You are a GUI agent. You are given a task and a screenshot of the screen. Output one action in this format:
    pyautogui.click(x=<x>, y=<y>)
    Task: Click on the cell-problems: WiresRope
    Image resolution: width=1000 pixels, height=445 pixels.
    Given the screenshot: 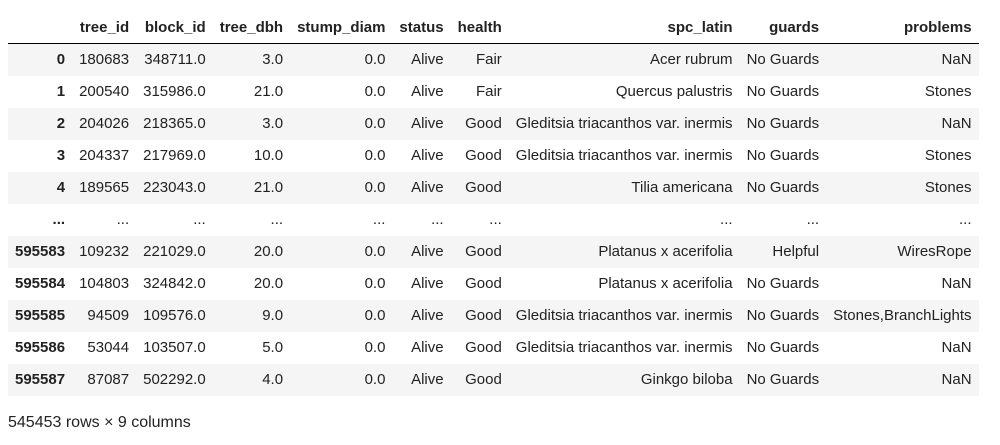 What is the action you would take?
    pyautogui.click(x=934, y=251)
    